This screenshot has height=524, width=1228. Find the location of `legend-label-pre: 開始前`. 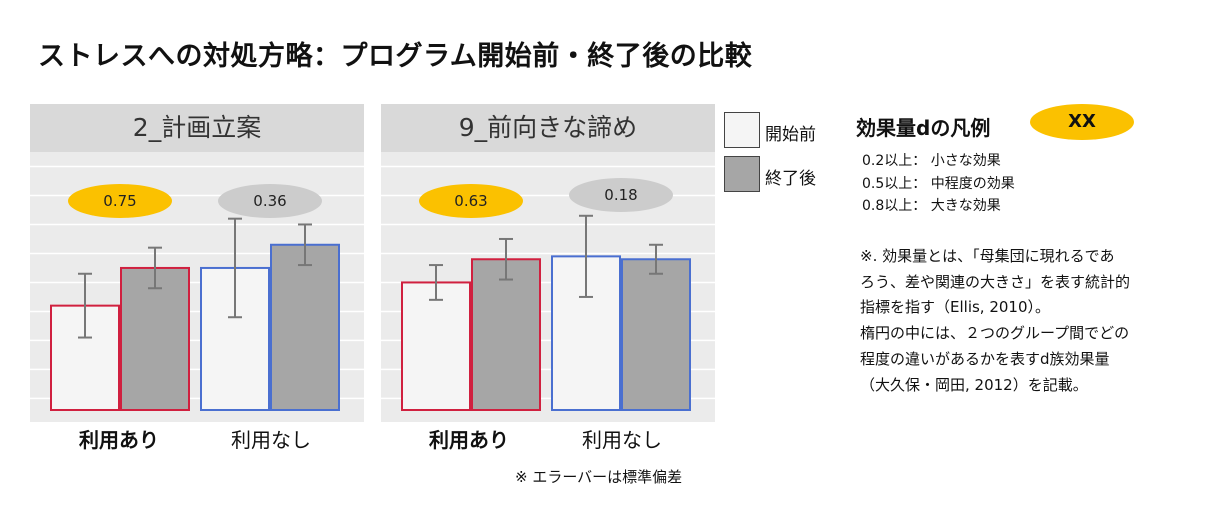

legend-label-pre: 開始前 is located at coordinates (790, 135).